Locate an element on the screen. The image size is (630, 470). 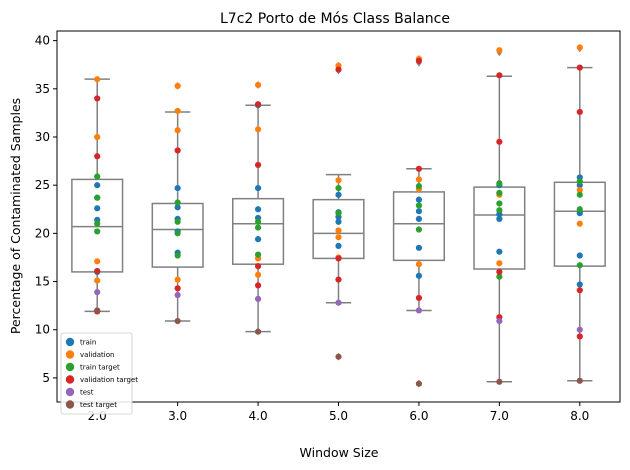
series-test is located at coordinates (338, 311).